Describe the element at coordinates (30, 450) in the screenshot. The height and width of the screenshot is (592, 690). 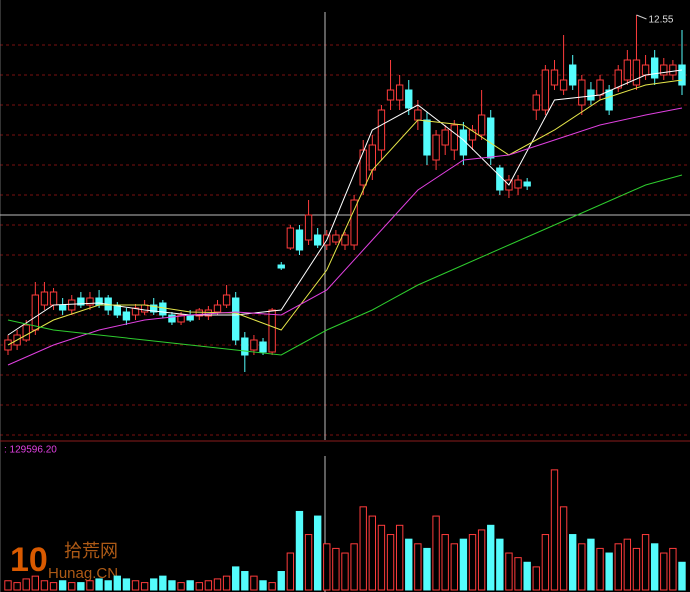
I see `volume-label: : 129596.20` at that location.